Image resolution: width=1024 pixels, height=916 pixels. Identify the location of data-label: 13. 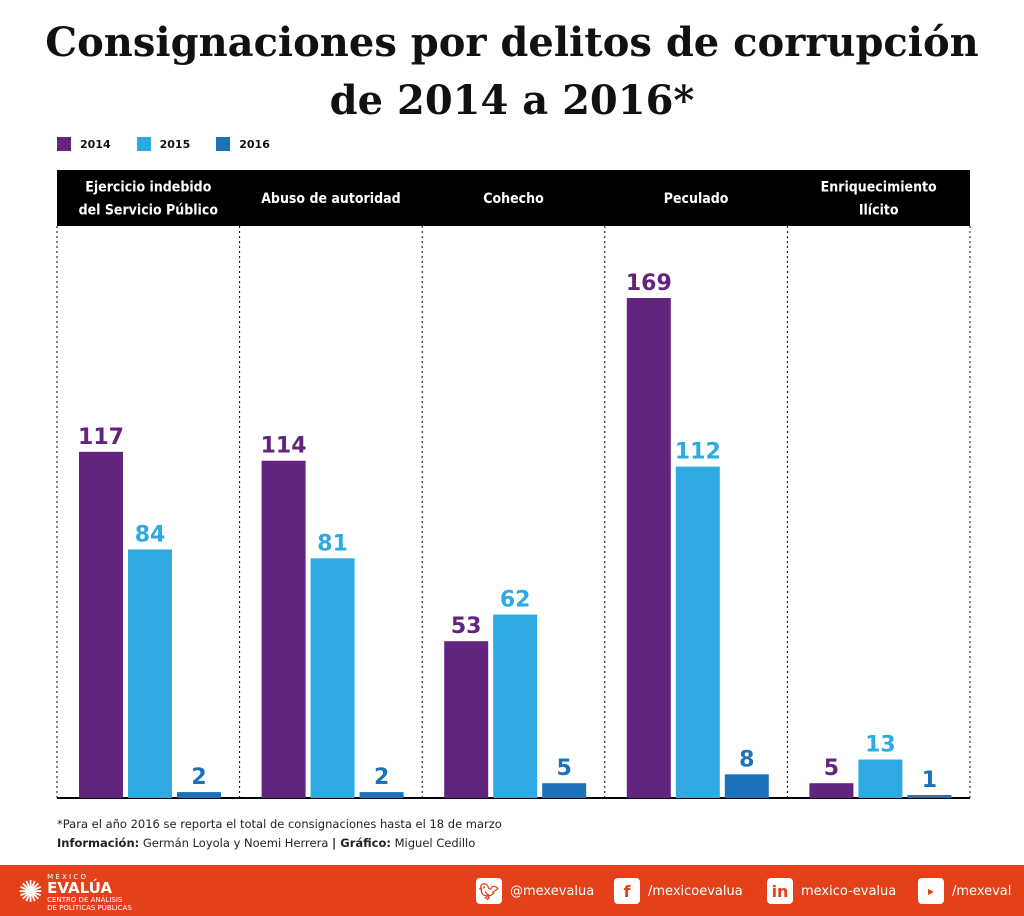
(880, 745).